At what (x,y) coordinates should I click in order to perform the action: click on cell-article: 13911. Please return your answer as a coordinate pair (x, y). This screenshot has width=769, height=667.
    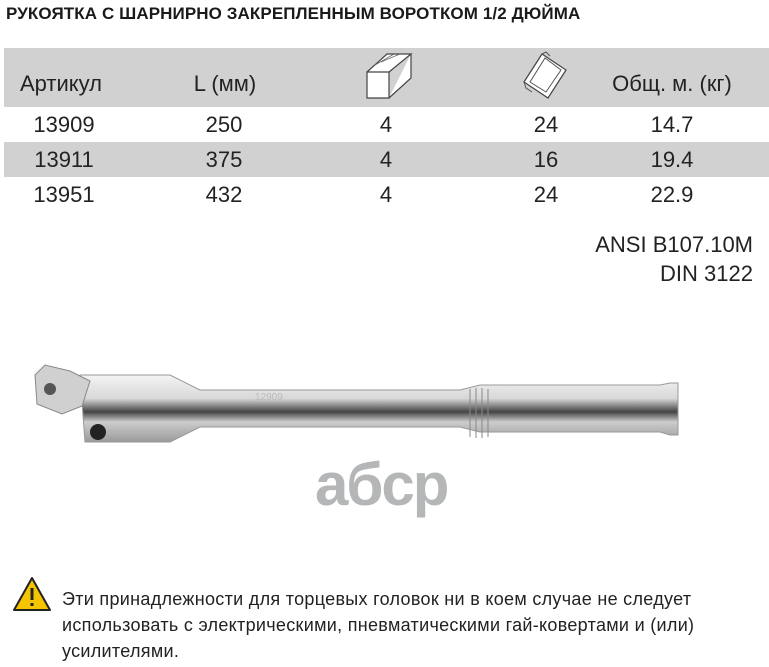
    Looking at the image, I should click on (64, 159).